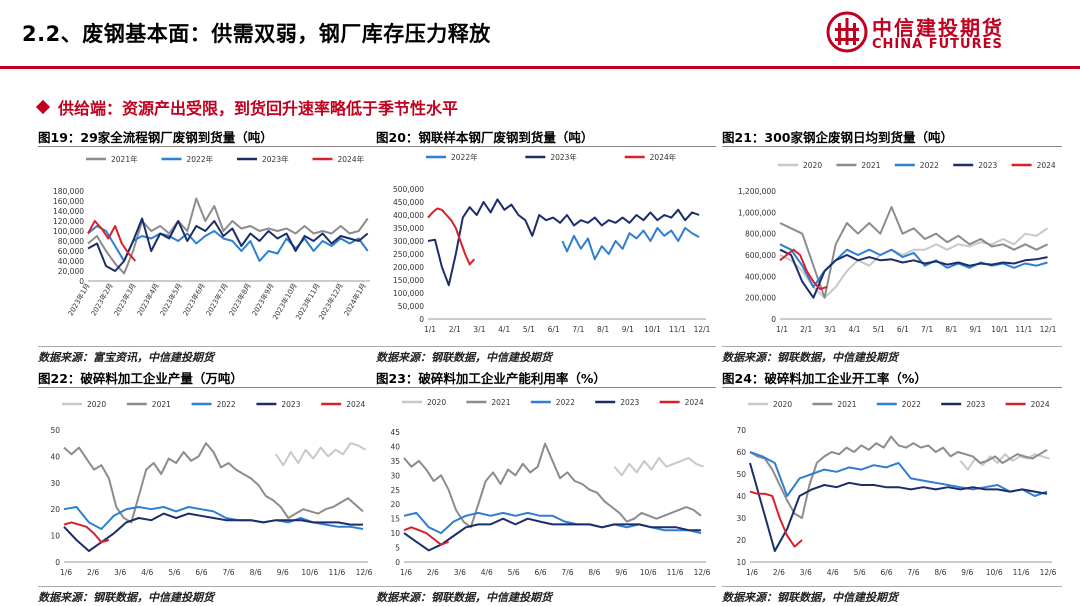 The width and height of the screenshot is (1080, 606). Describe the element at coordinates (275, 159) in the screenshot. I see `legend-label: 2023年` at that location.